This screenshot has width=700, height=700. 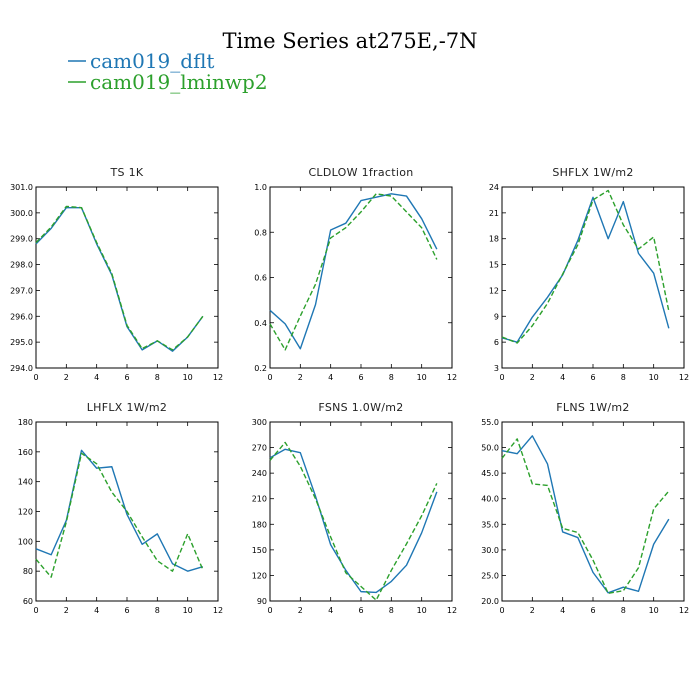 I want to click on y-tick-label: 0.2, so click(x=260, y=368).